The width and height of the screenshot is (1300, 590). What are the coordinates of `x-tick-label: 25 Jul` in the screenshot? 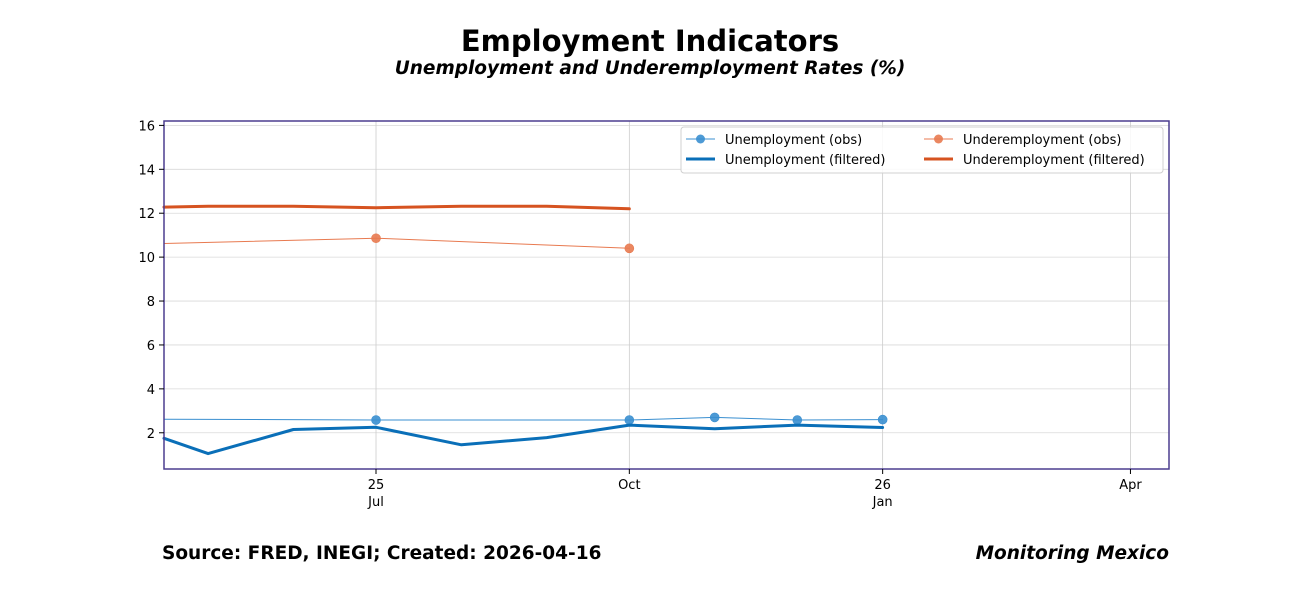 It's located at (375, 494).